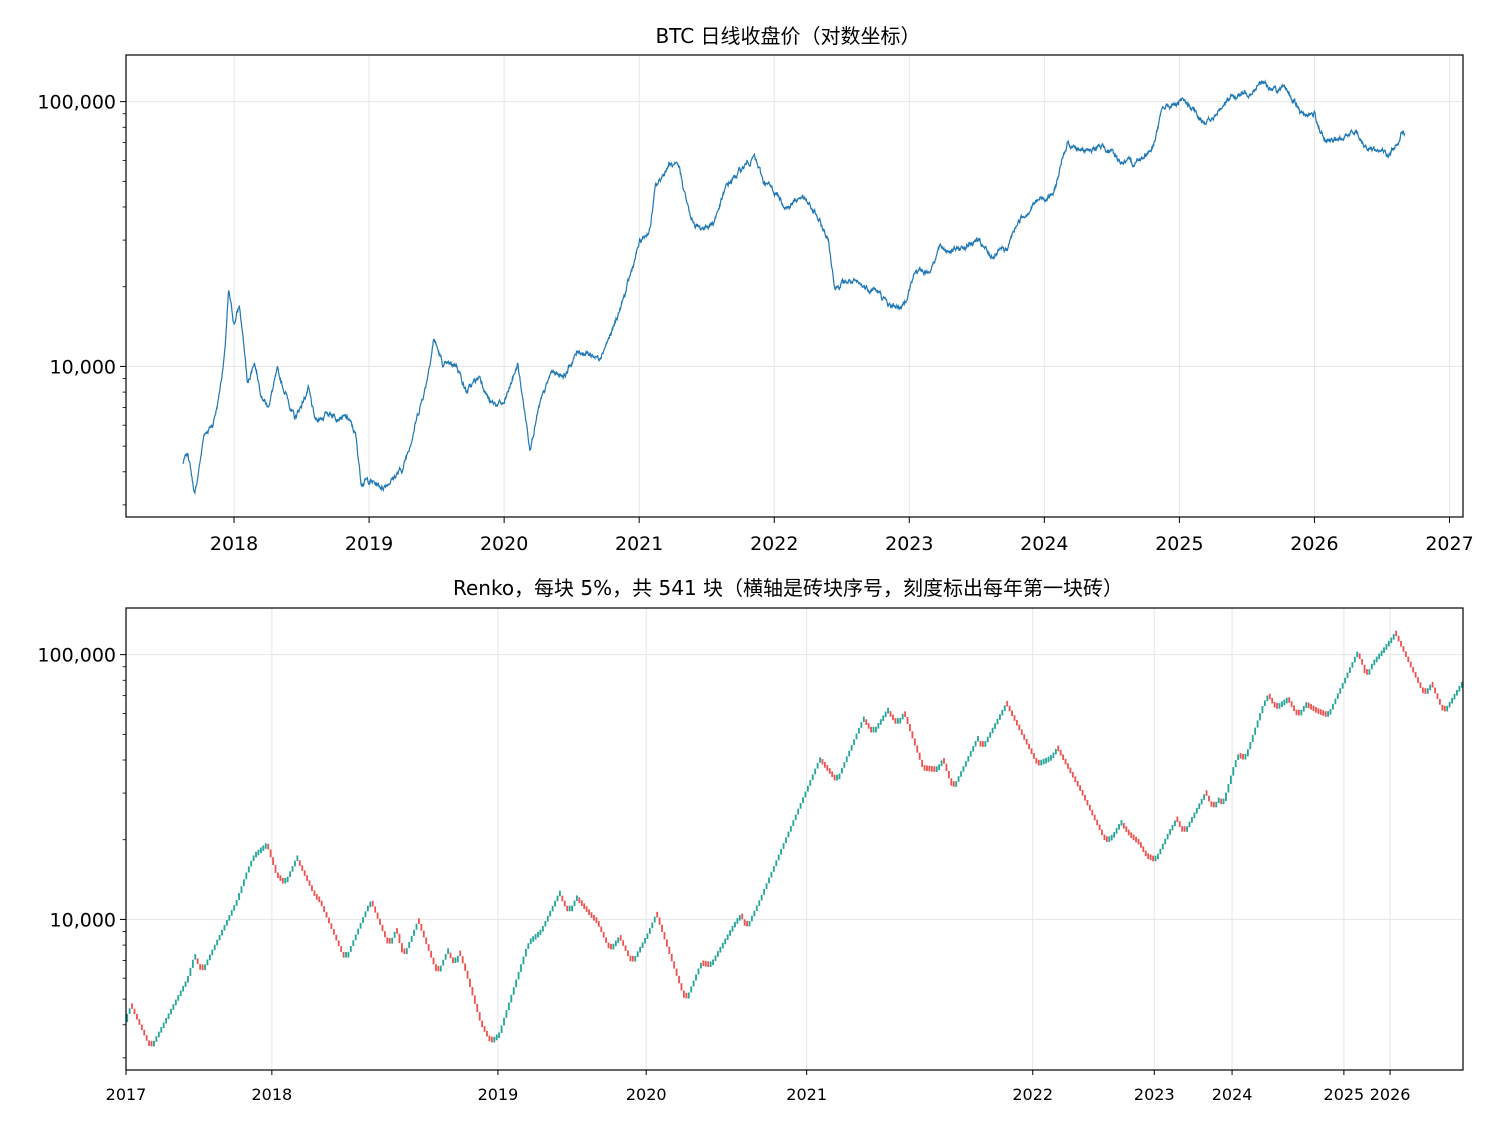 Image resolution: width=1500 pixels, height=1125 pixels. What do you see at coordinates (1032, 1094) in the screenshot?
I see `bottom-x-tick-label: 2022` at bounding box center [1032, 1094].